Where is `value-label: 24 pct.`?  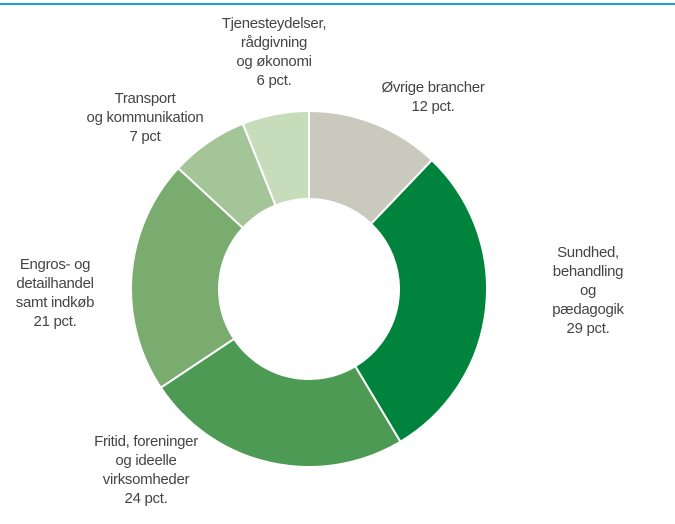 value-label: 24 pct. is located at coordinates (146, 498).